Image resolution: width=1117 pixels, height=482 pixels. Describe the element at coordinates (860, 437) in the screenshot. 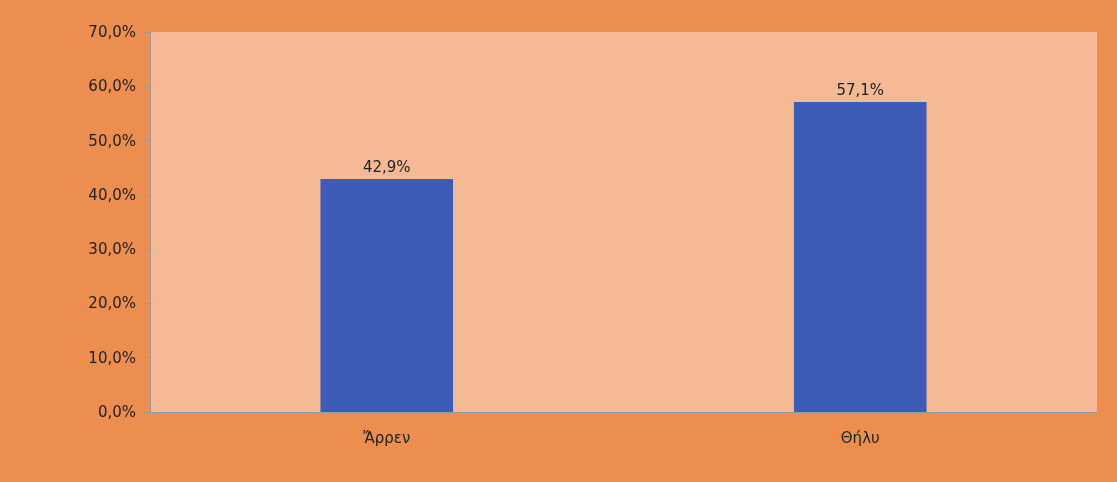

I see `x-tick-label: Θήλυ` at that location.